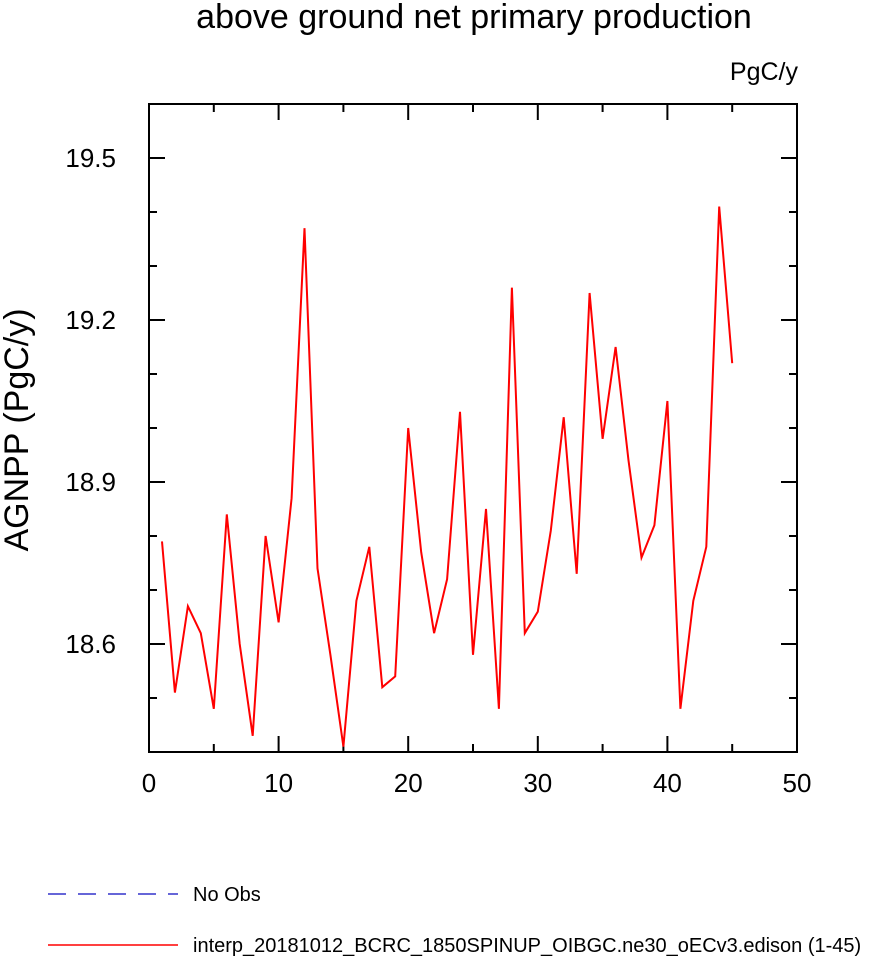  Describe the element at coordinates (18, 429) in the screenshot. I see `y-axis-label: AGNPP (PgC/y)` at that location.